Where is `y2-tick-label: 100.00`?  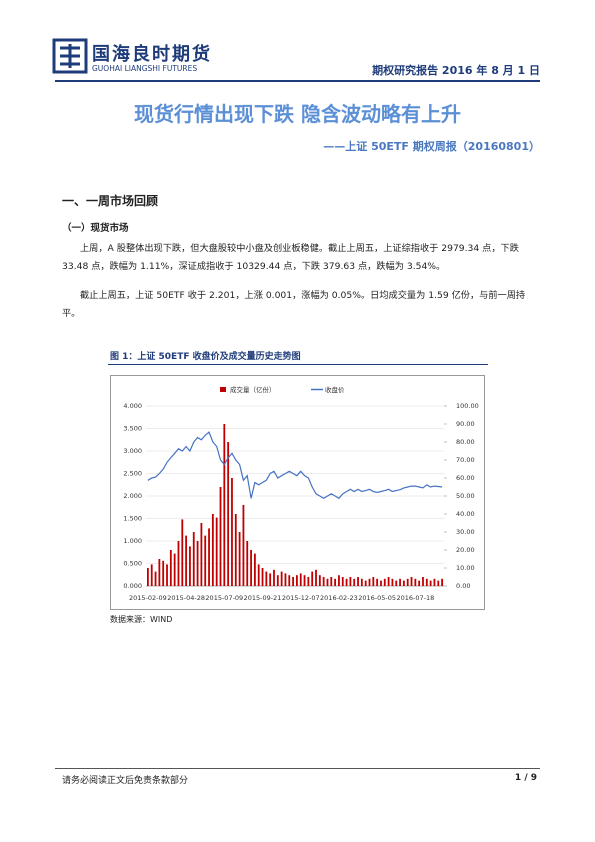 y2-tick-label: 100.00 is located at coordinates (467, 406).